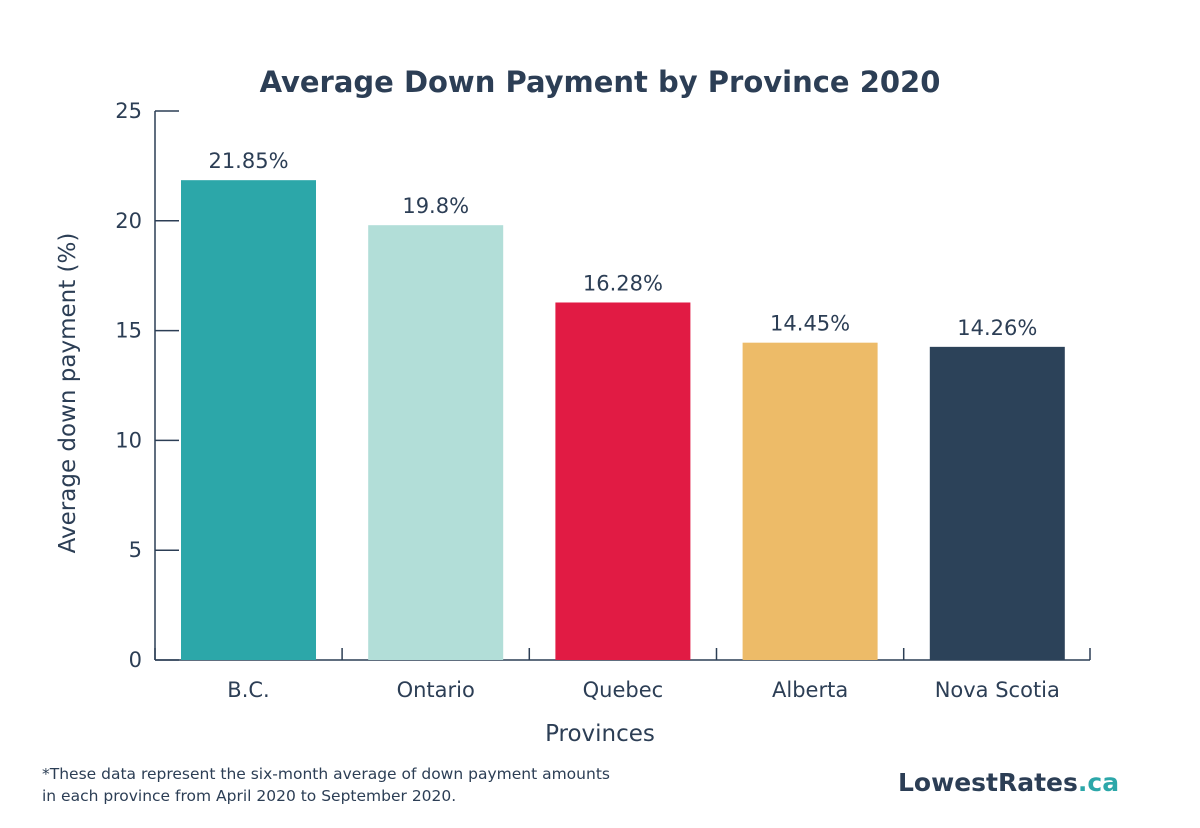  What do you see at coordinates (623, 690) in the screenshot?
I see `x-tick-label: Quebec` at bounding box center [623, 690].